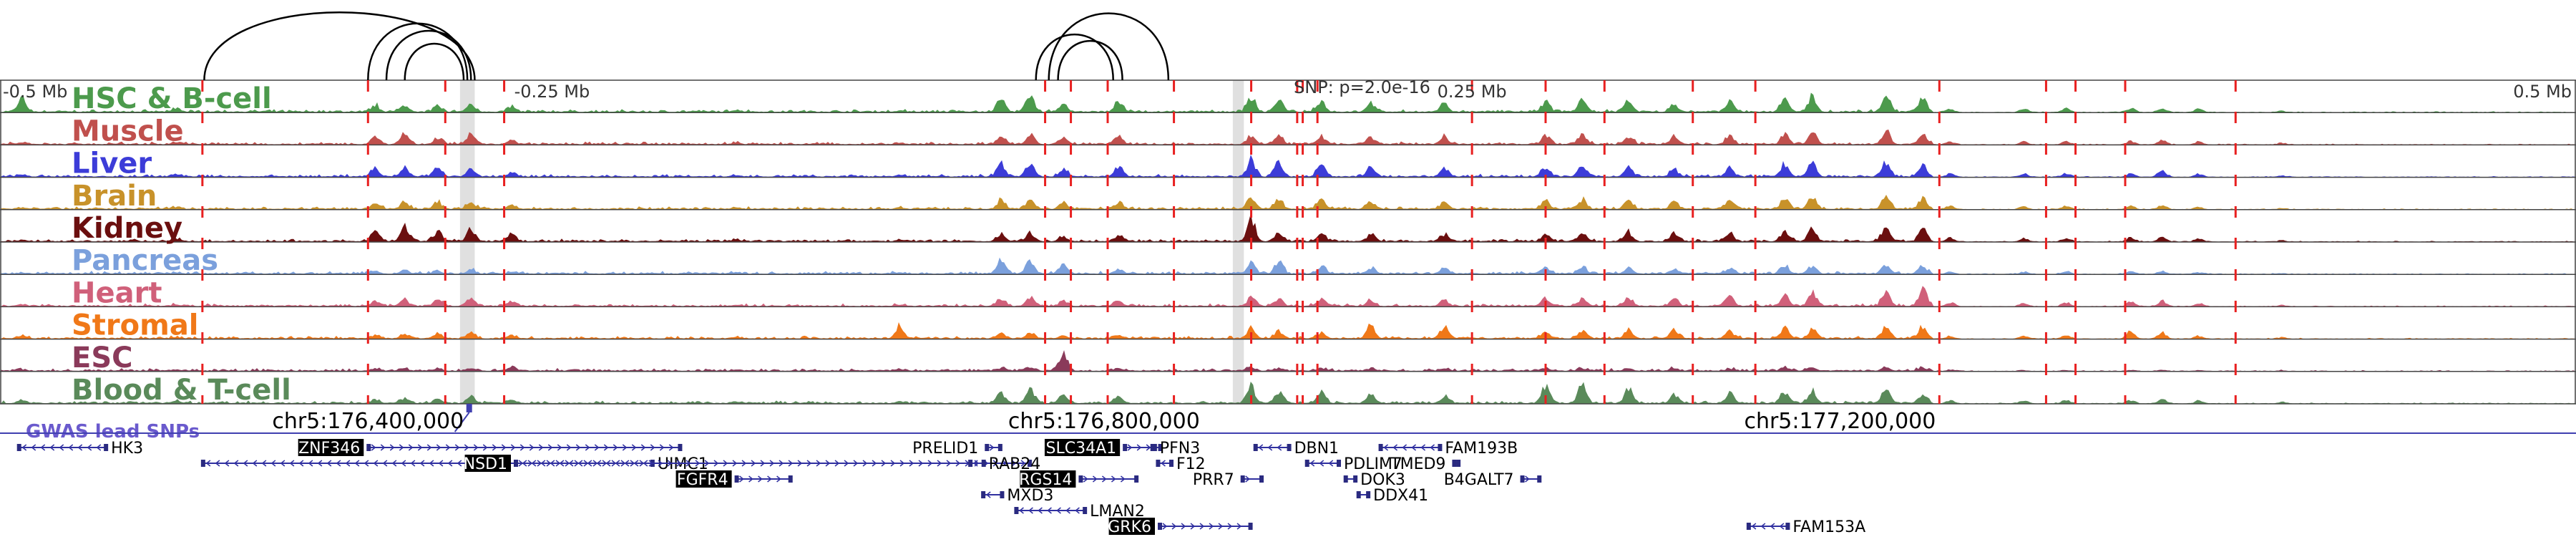  Describe the element at coordinates (1353, 464) in the screenshot. I see `gene-pdlim7: PDLIM7` at that location.